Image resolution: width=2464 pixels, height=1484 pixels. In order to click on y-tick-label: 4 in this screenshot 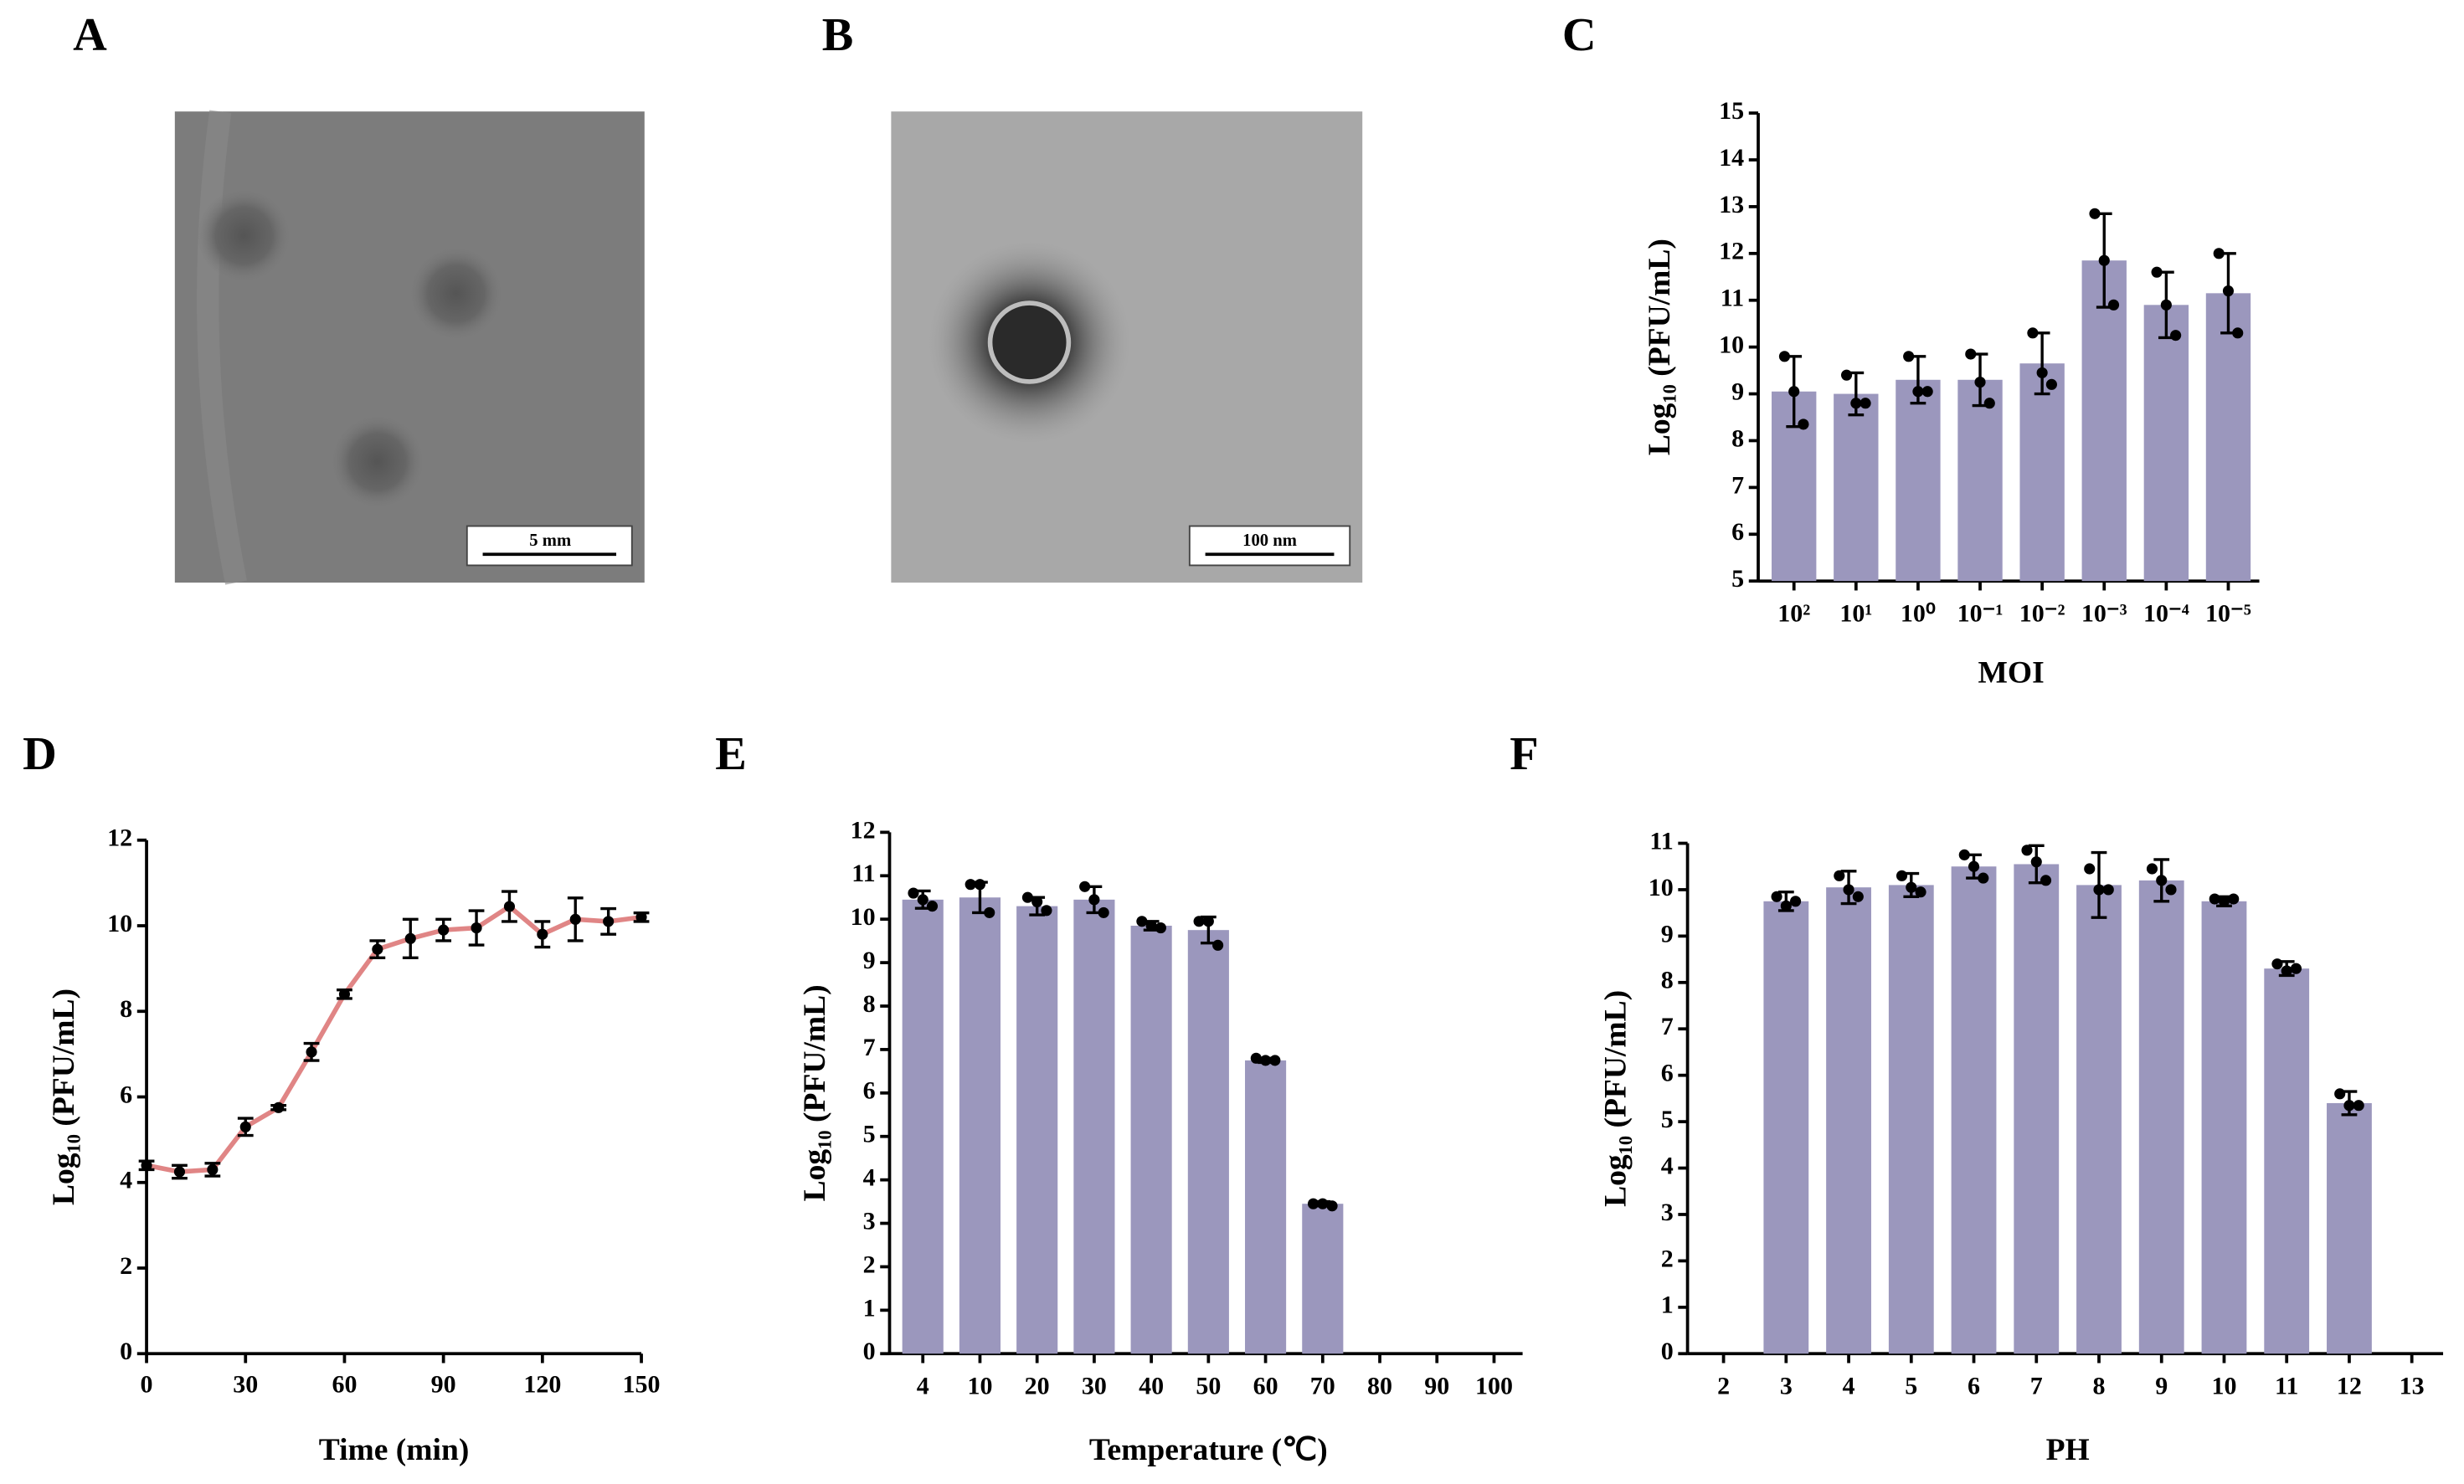, I will do `click(126, 1180)`.